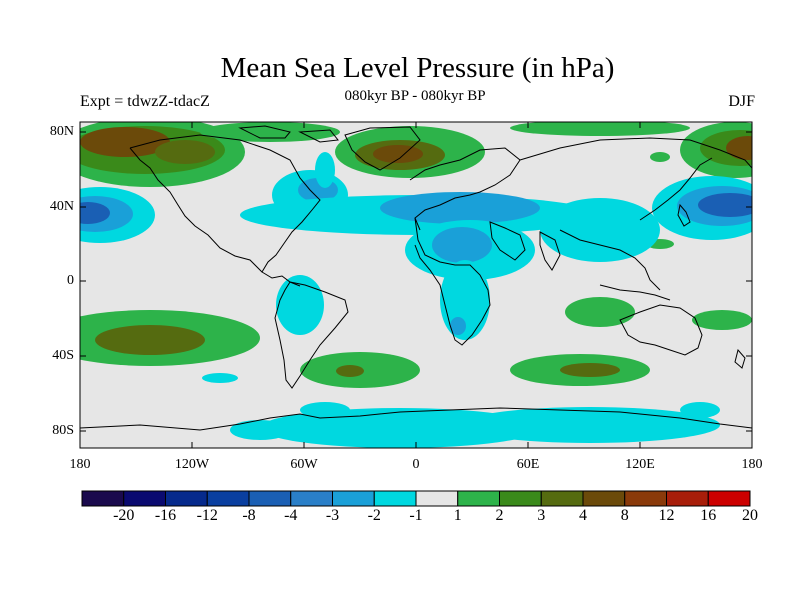 Image resolution: width=800 pixels, height=600 pixels. I want to click on colorbar-tick-label: 1, so click(457, 515).